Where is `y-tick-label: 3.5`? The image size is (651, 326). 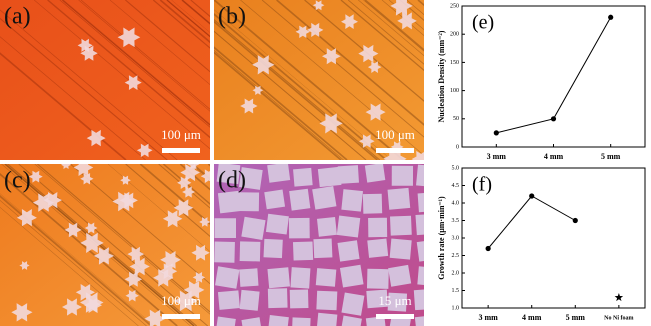 y-tick-label: 3.5 is located at coordinates (456, 221).